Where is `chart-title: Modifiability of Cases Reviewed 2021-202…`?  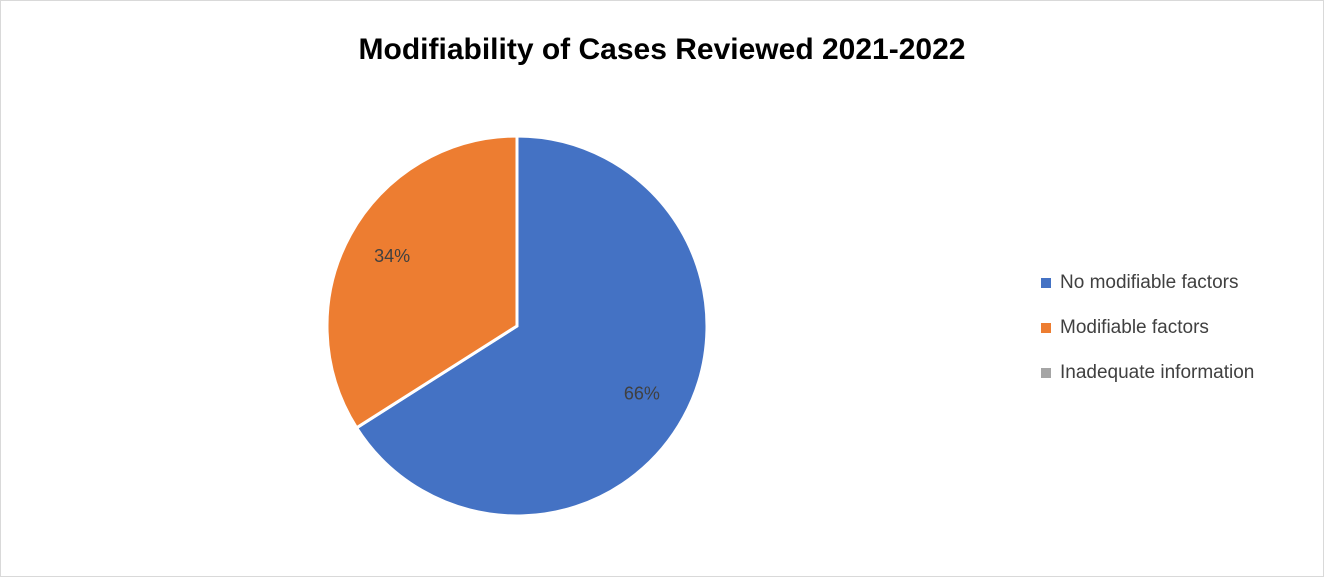
chart-title: Modifiability of Cases Reviewed 2021-202… is located at coordinates (662, 49).